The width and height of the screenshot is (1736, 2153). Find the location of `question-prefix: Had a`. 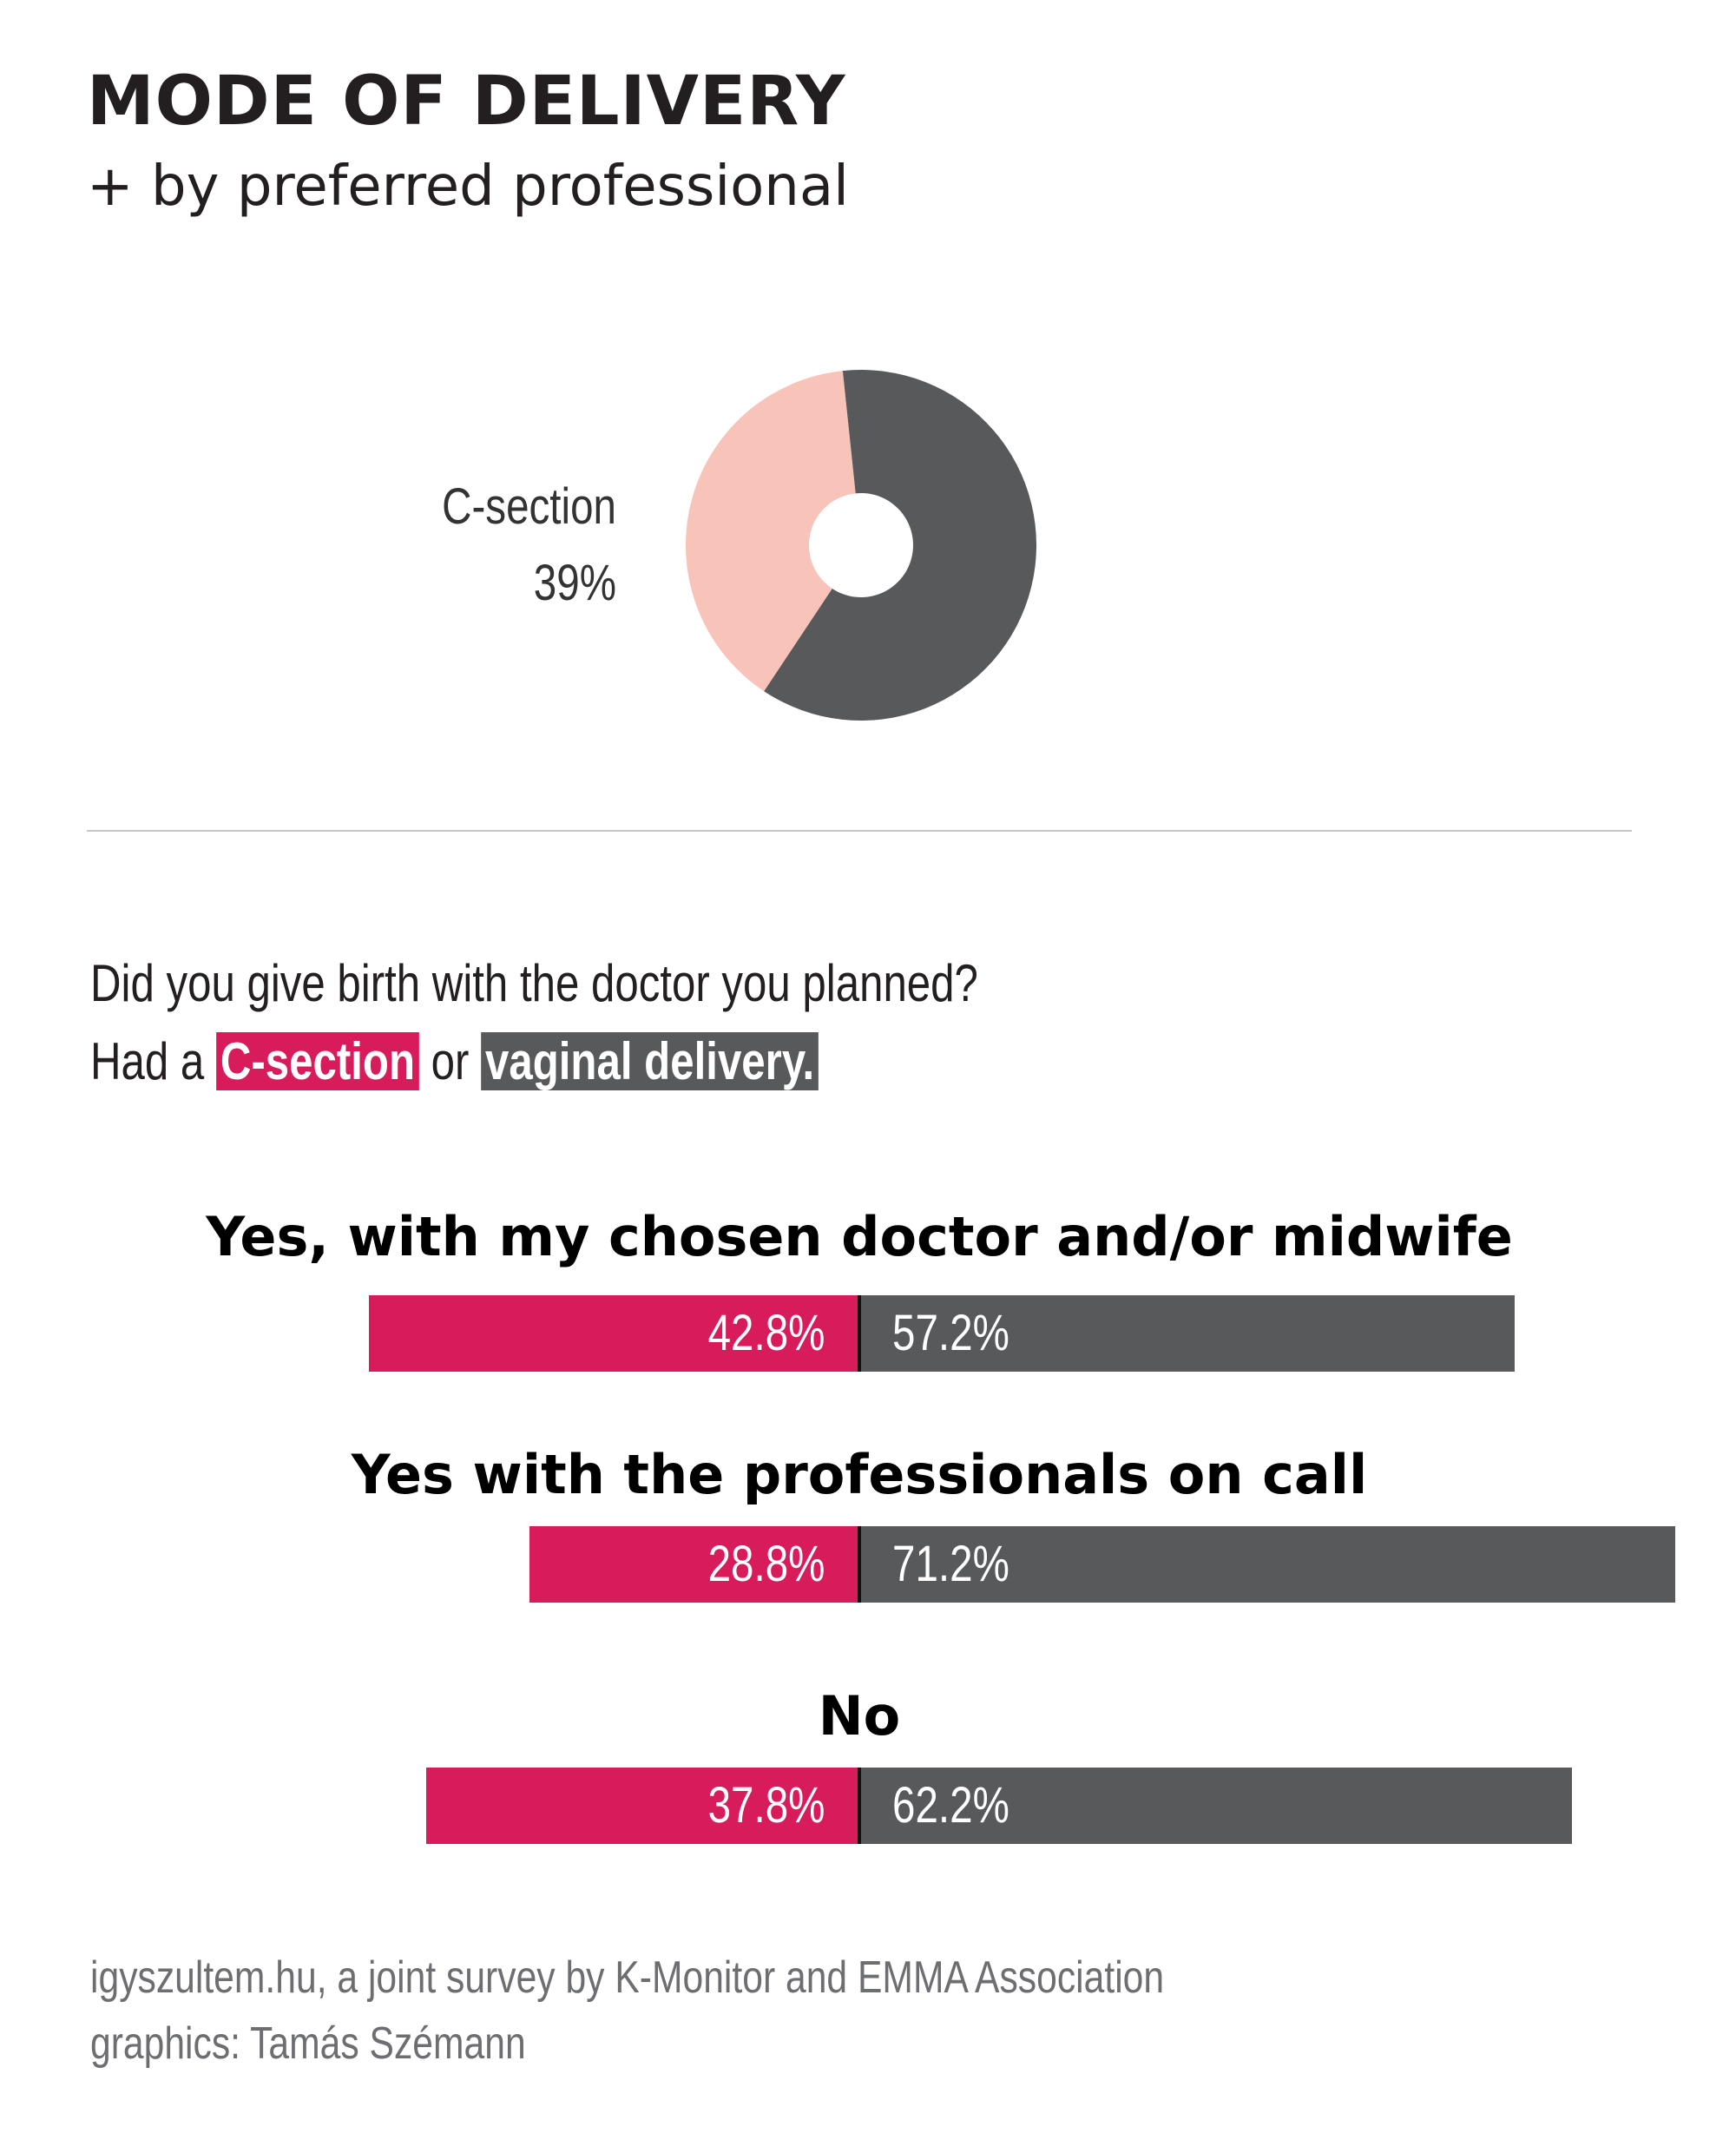

question-prefix: Had a is located at coordinates (153, 1061).